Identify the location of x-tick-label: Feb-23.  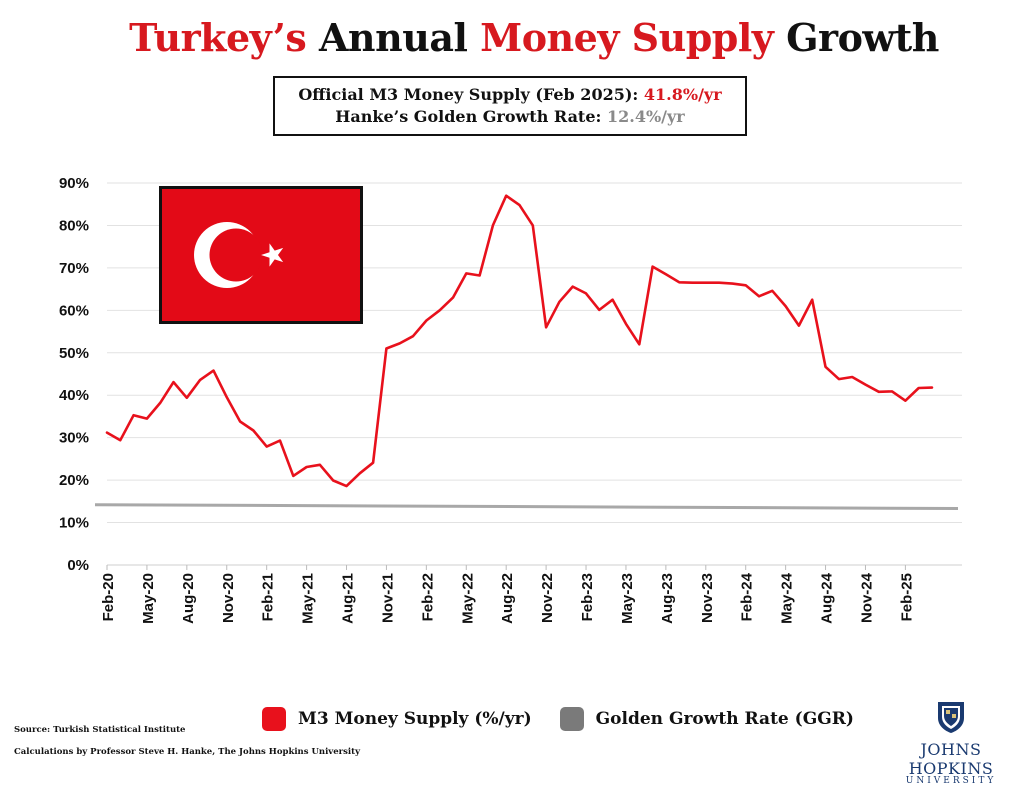
(587, 597).